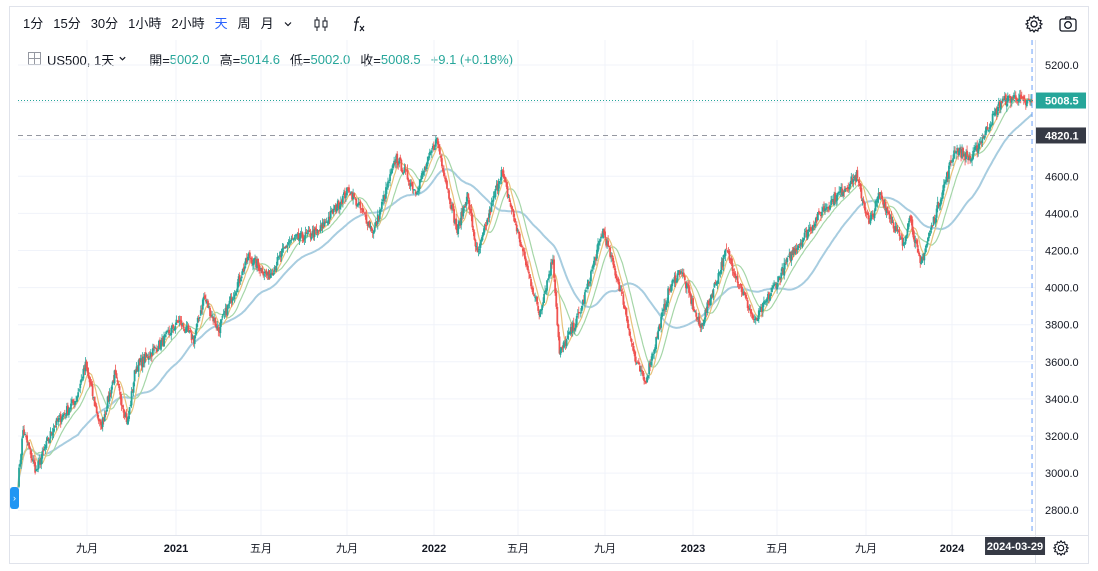 This screenshot has width=1098, height=571. Describe the element at coordinates (34, 59) in the screenshot. I see `grid-icon` at that location.